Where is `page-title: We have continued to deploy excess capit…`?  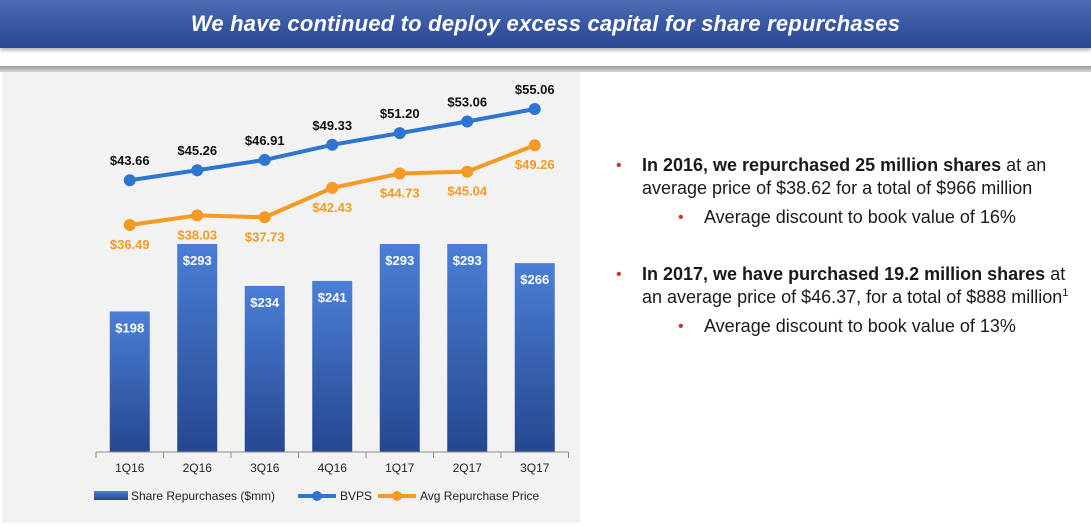 page-title: We have continued to deploy excess capit… is located at coordinates (545, 23).